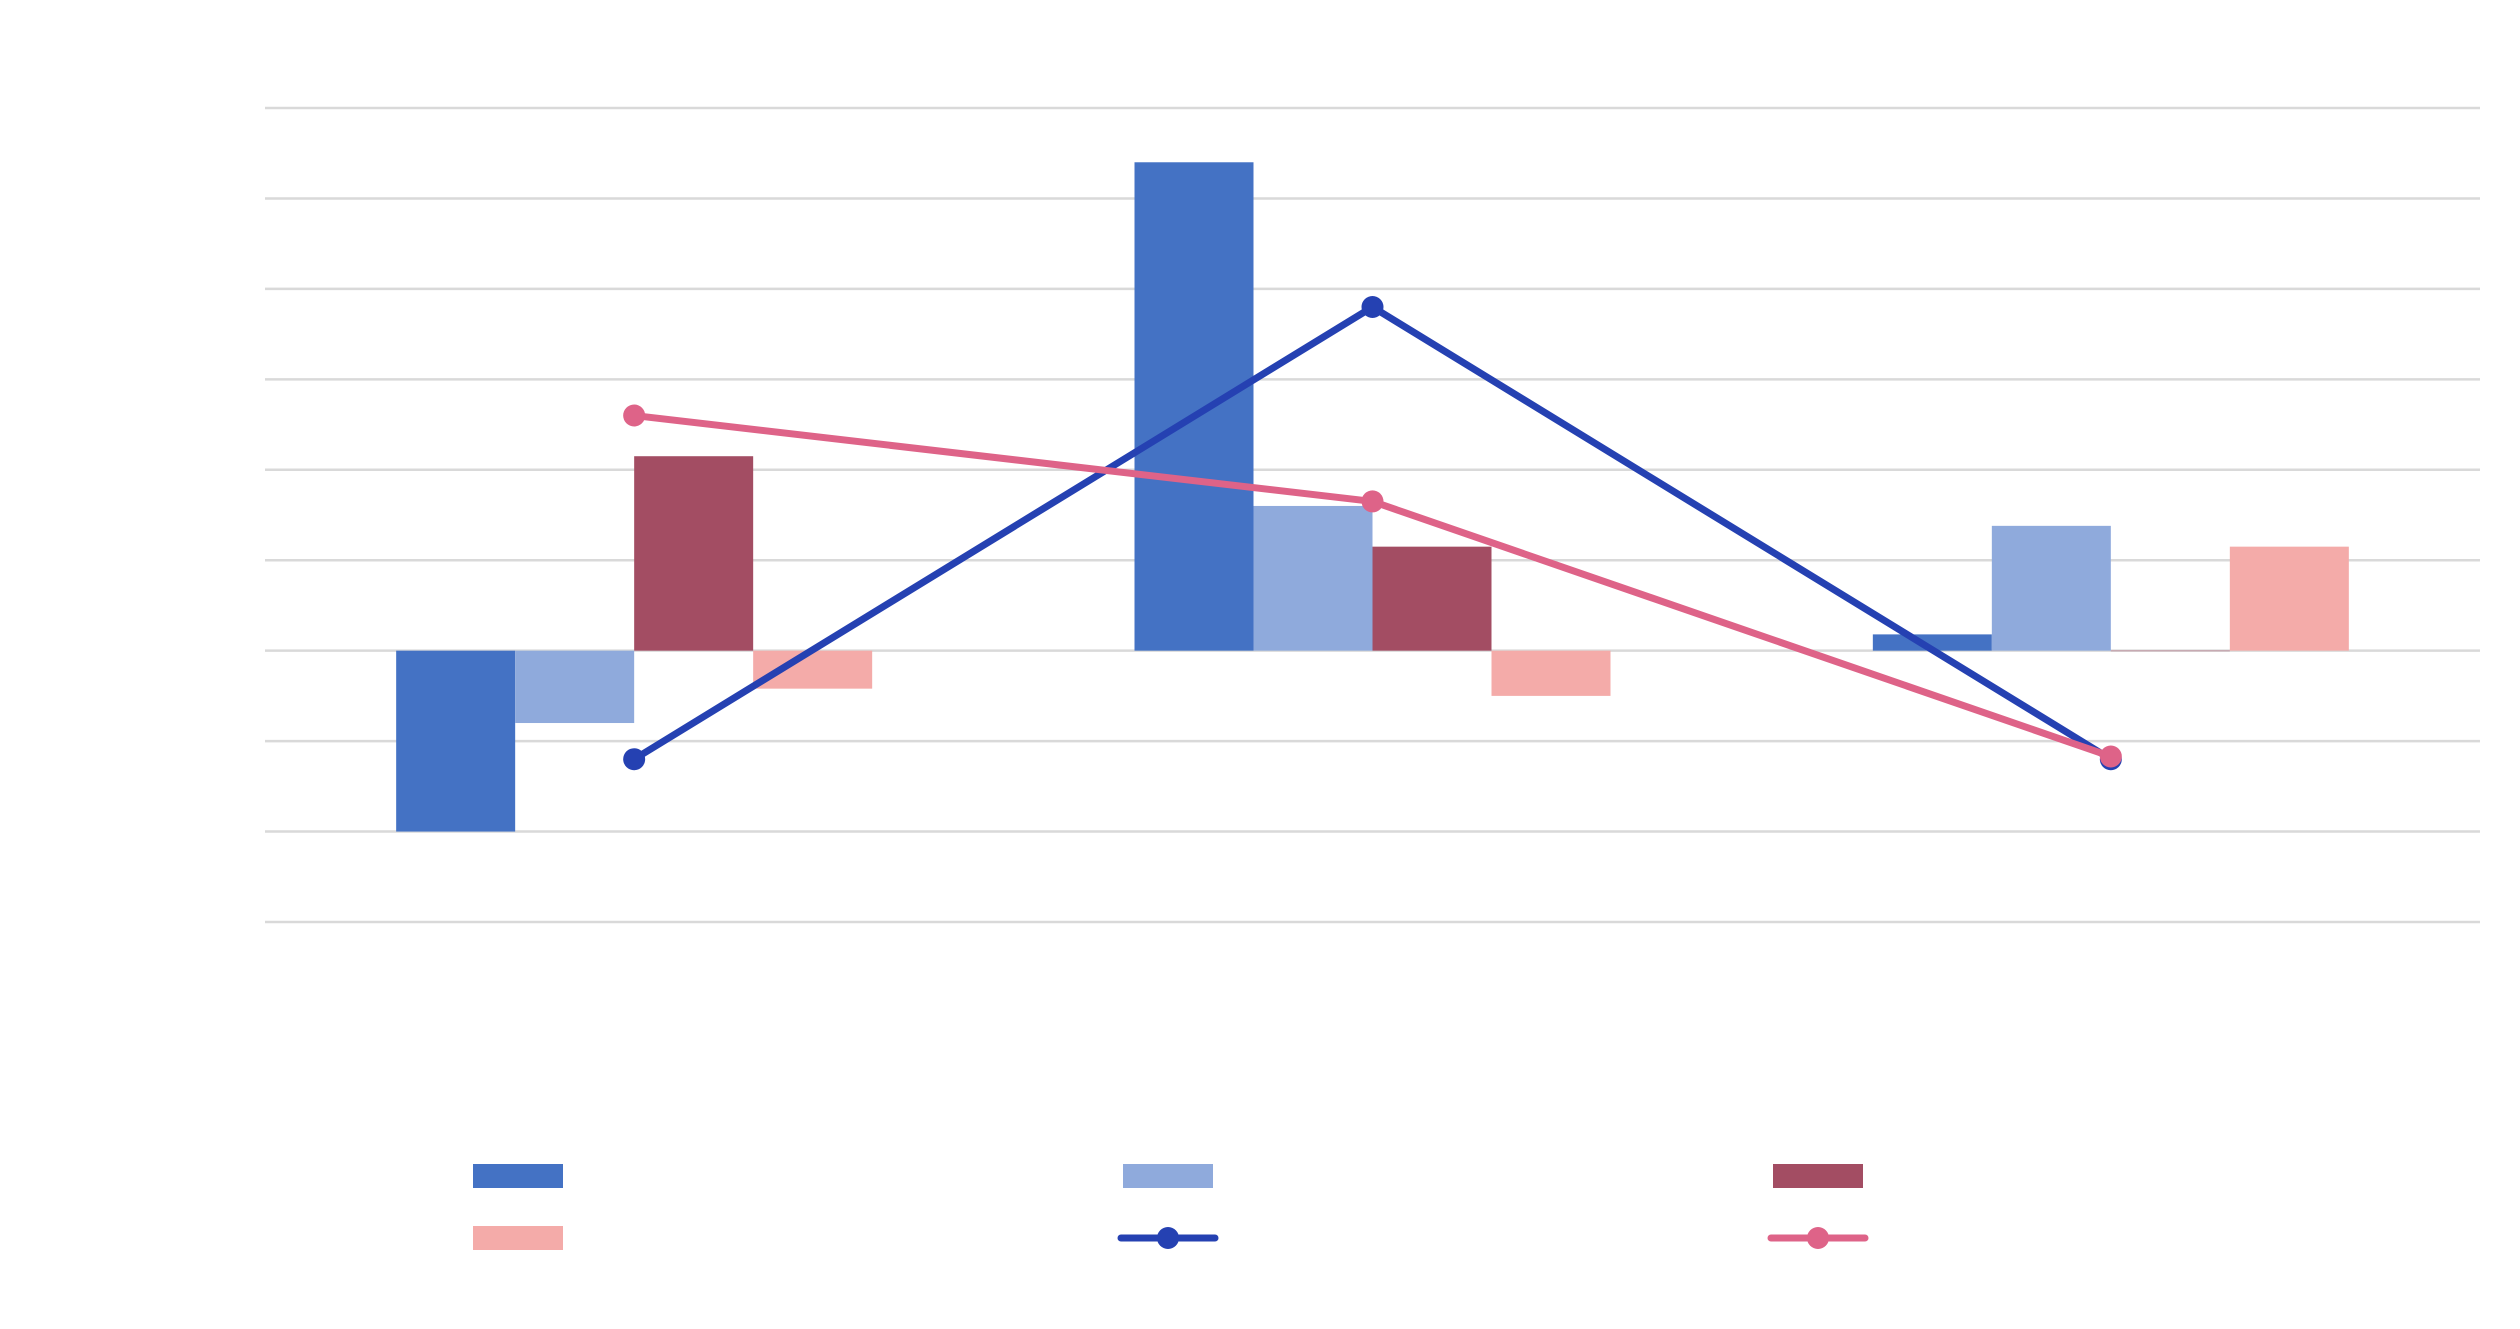 The height and width of the screenshot is (1329, 2520). What do you see at coordinates (813, 669) in the screenshot?
I see `bar-series4-cat1` at bounding box center [813, 669].